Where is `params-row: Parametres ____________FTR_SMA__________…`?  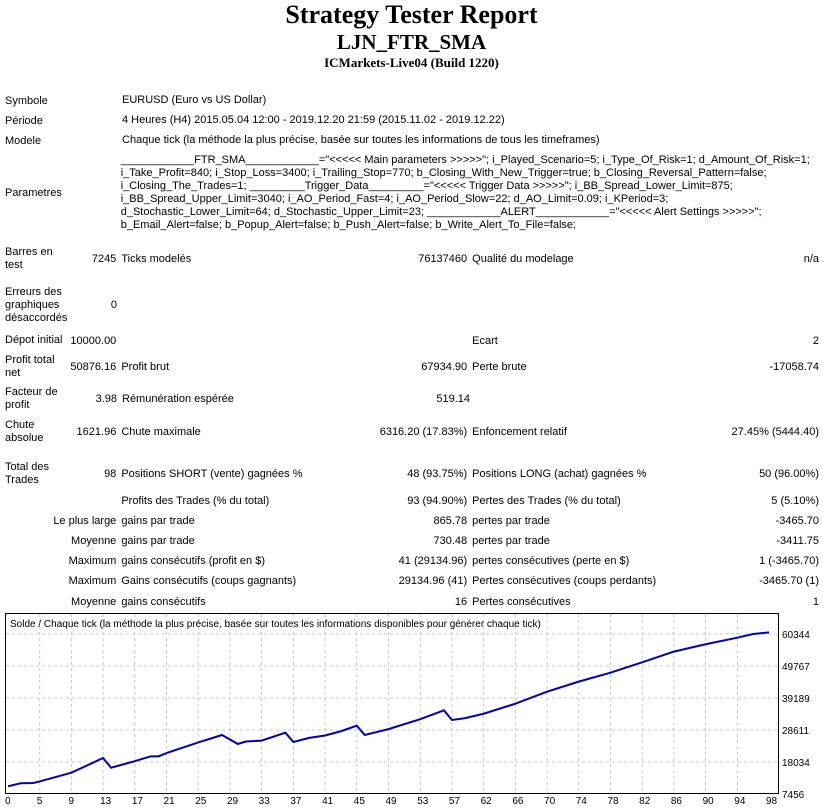
params-row: Parametres ____________FTR_SMA__________… is located at coordinates (412, 193).